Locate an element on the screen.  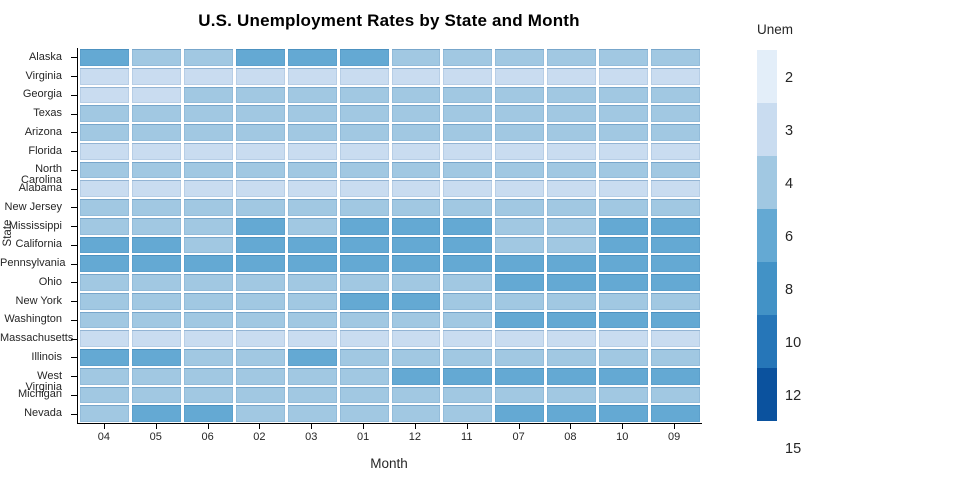
x-tick-label: 10 is located at coordinates (622, 437).